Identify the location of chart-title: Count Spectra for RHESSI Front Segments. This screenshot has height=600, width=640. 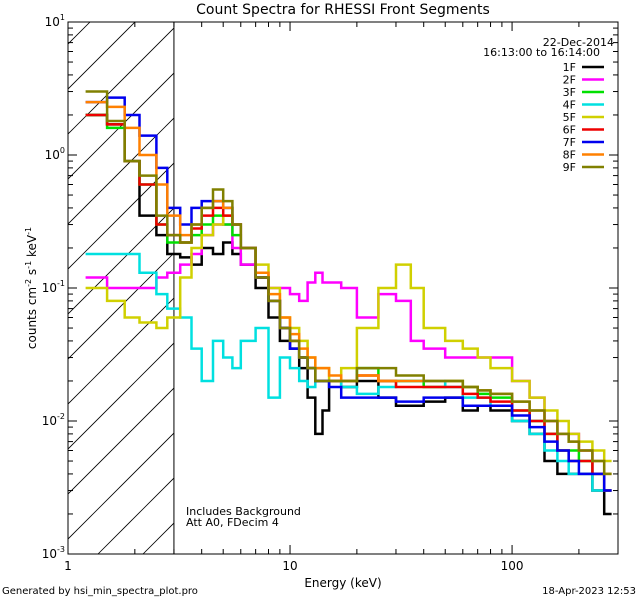
(343, 10).